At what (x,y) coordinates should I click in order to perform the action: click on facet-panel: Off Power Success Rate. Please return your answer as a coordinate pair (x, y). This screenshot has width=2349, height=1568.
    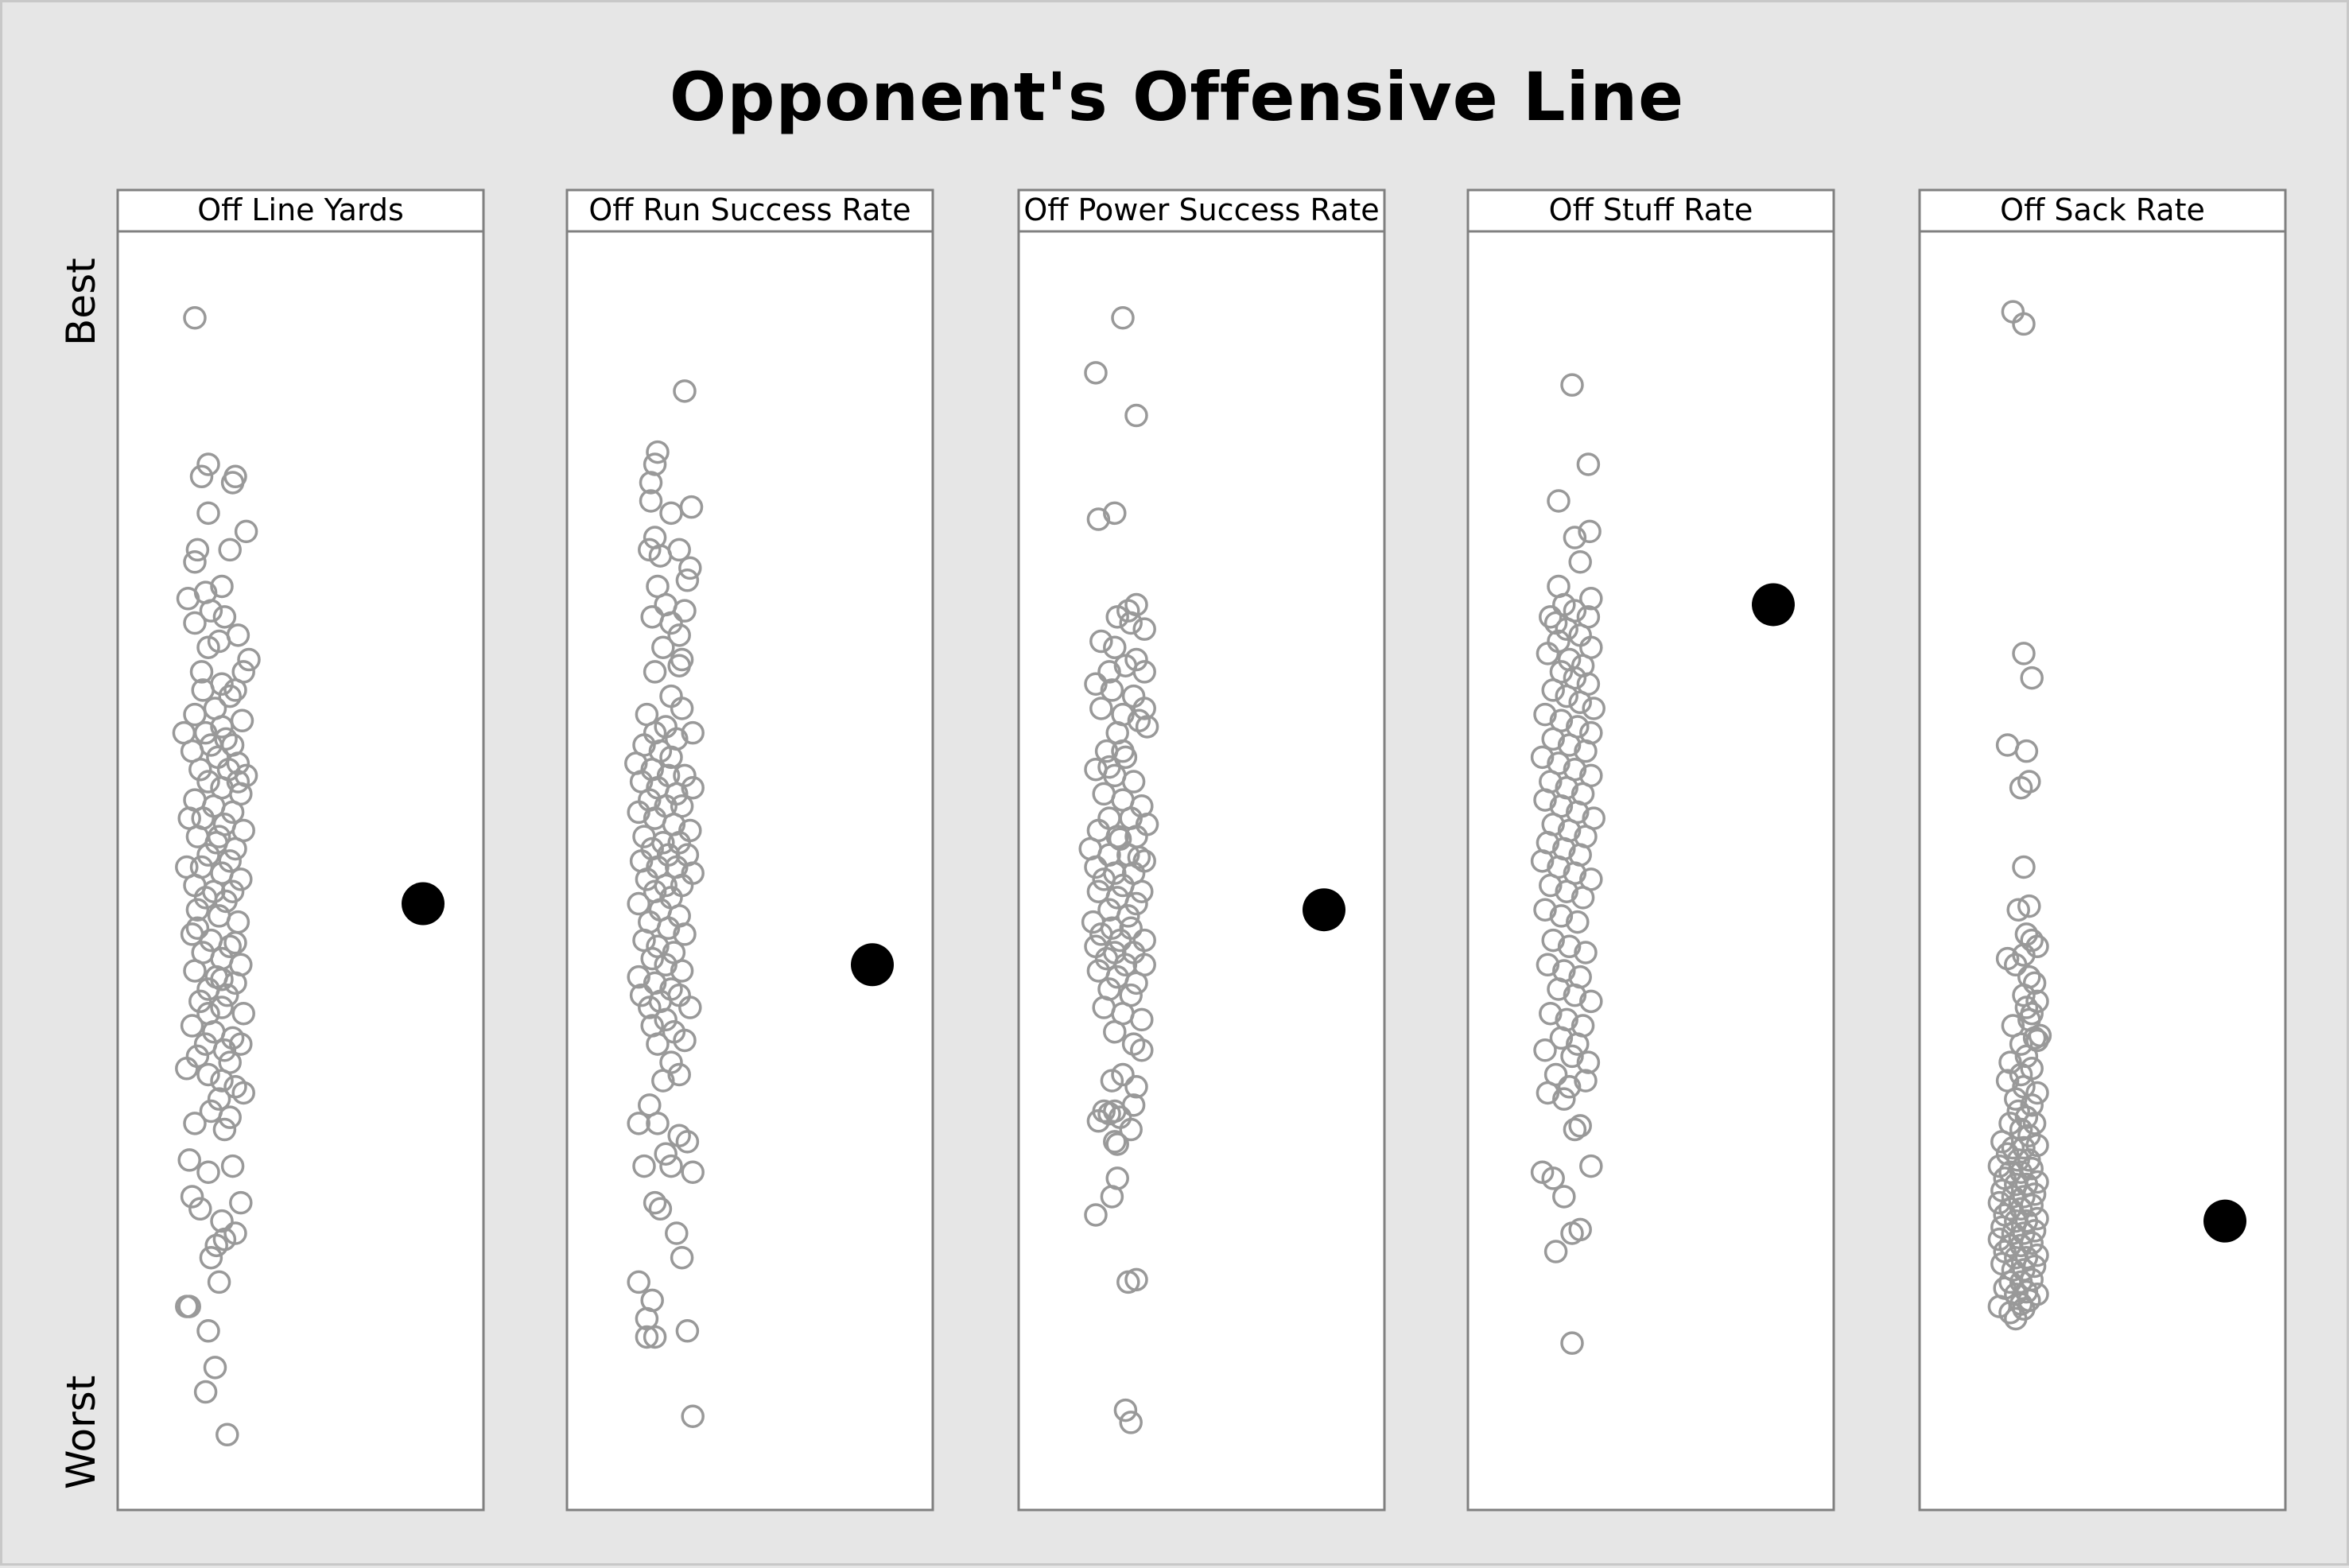
    Looking at the image, I should click on (1201, 850).